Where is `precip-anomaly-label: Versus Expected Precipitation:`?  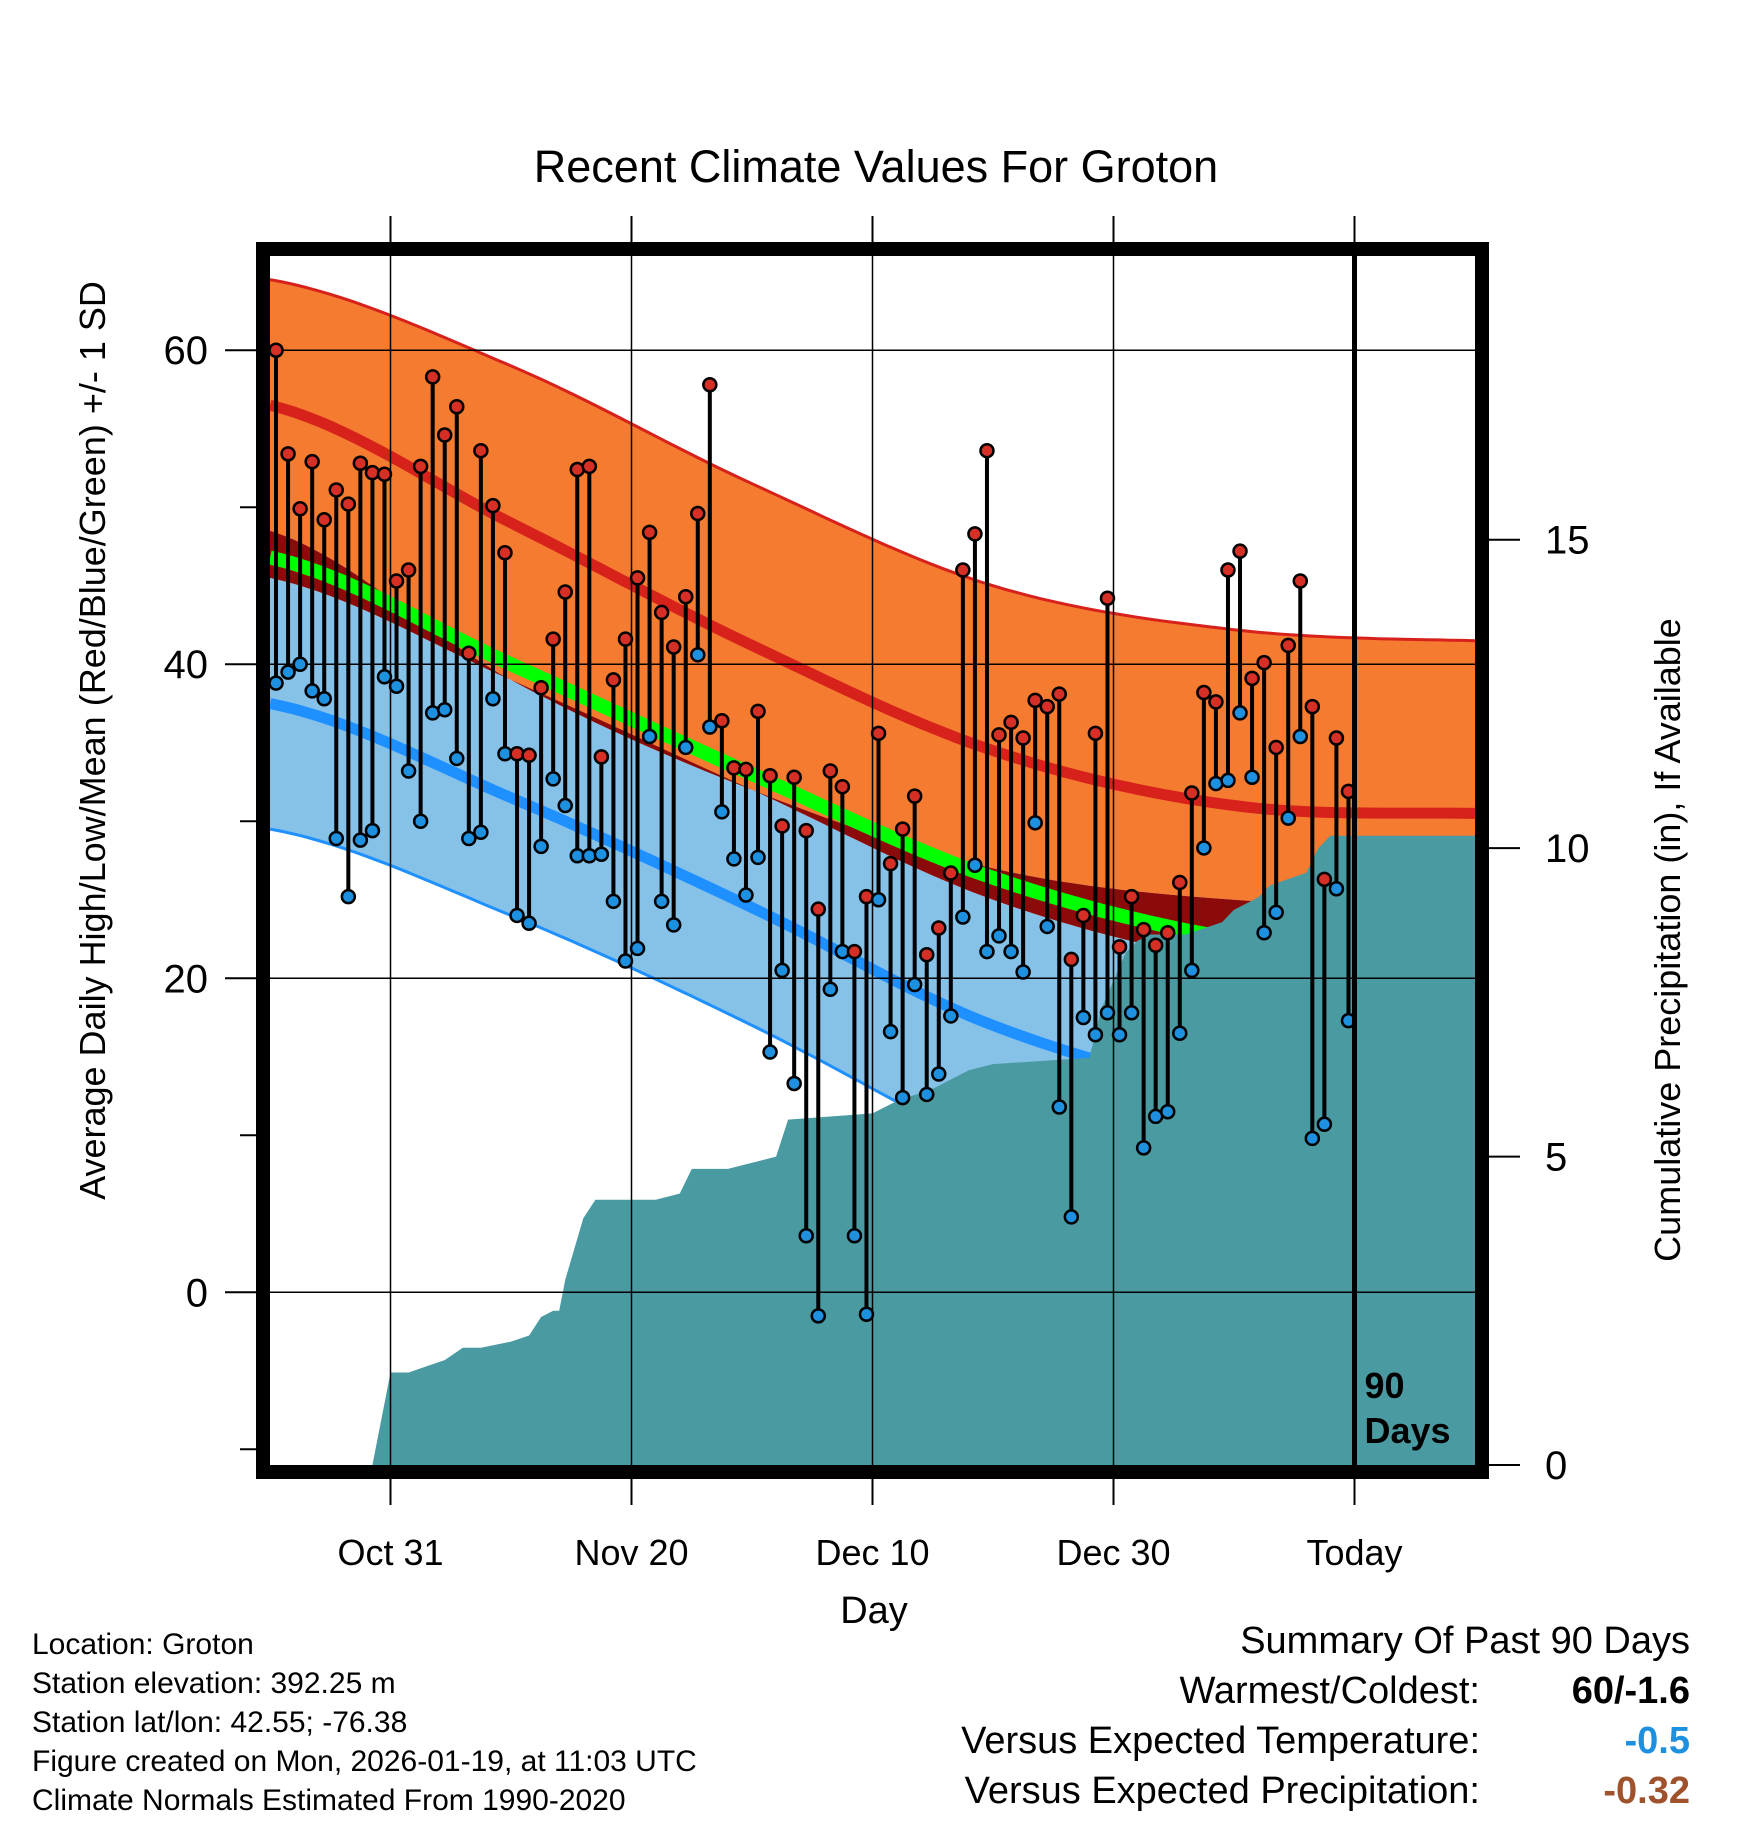
precip-anomaly-label: Versus Expected Precipitation: is located at coordinates (1222, 1791).